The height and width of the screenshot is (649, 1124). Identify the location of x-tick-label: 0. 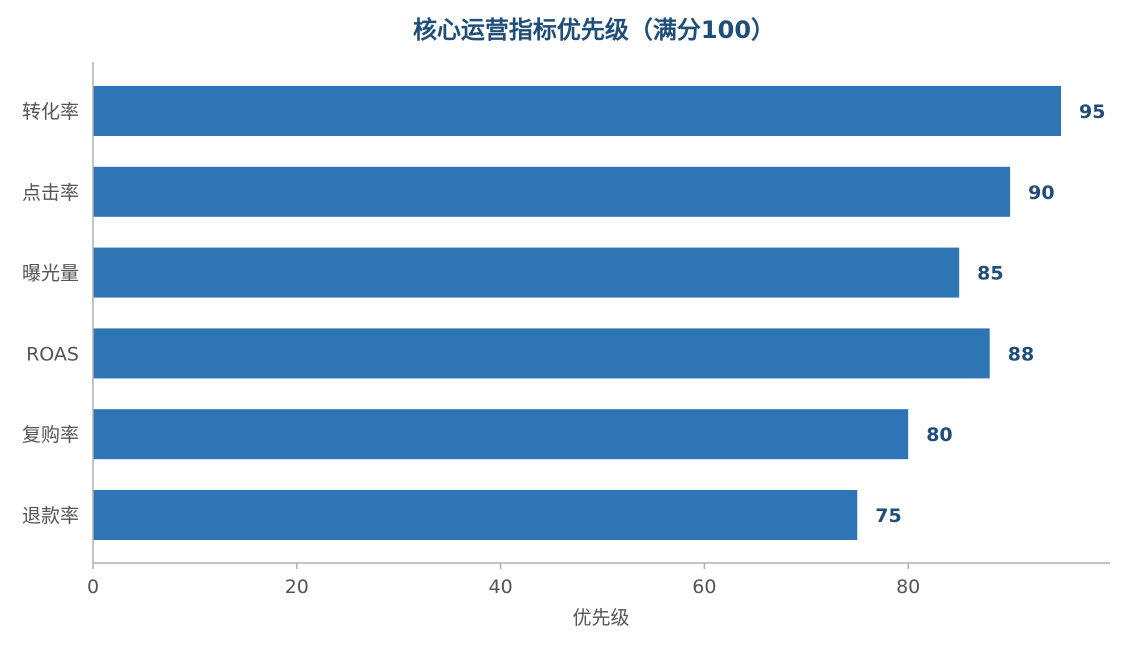
(93, 587).